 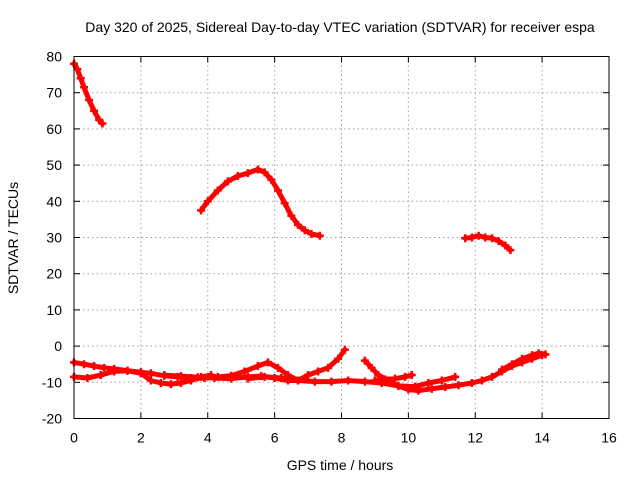 I want to click on y-tick-label: 50, so click(x=54, y=165).